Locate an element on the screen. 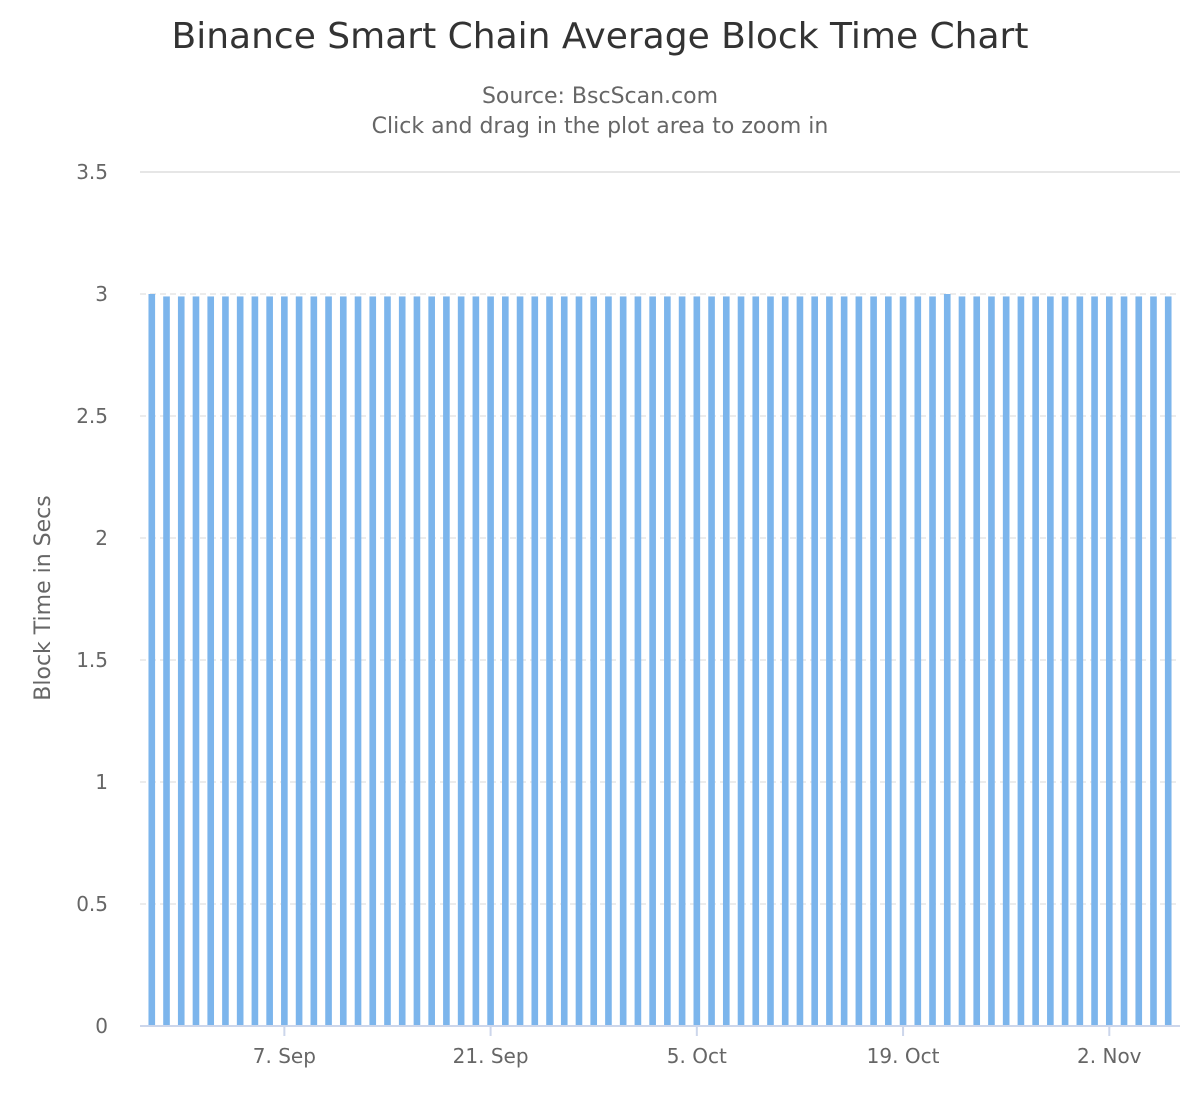  y-tick-label: 2 is located at coordinates (101, 538).